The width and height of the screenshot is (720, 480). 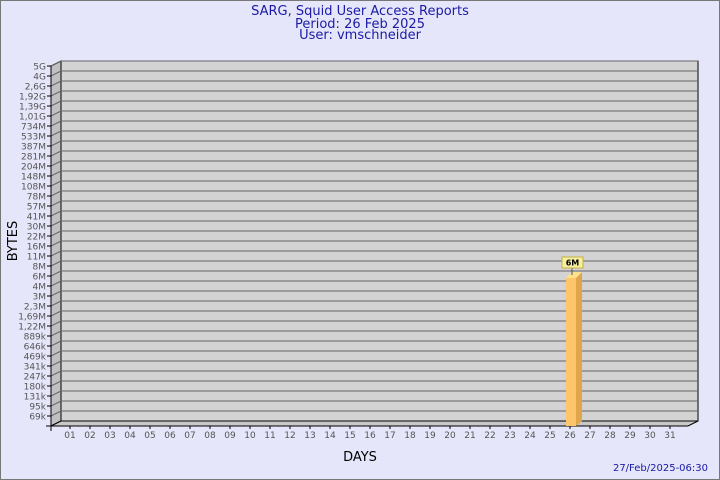 What do you see at coordinates (360, 457) in the screenshot?
I see `x-axis-label: DAYS` at bounding box center [360, 457].